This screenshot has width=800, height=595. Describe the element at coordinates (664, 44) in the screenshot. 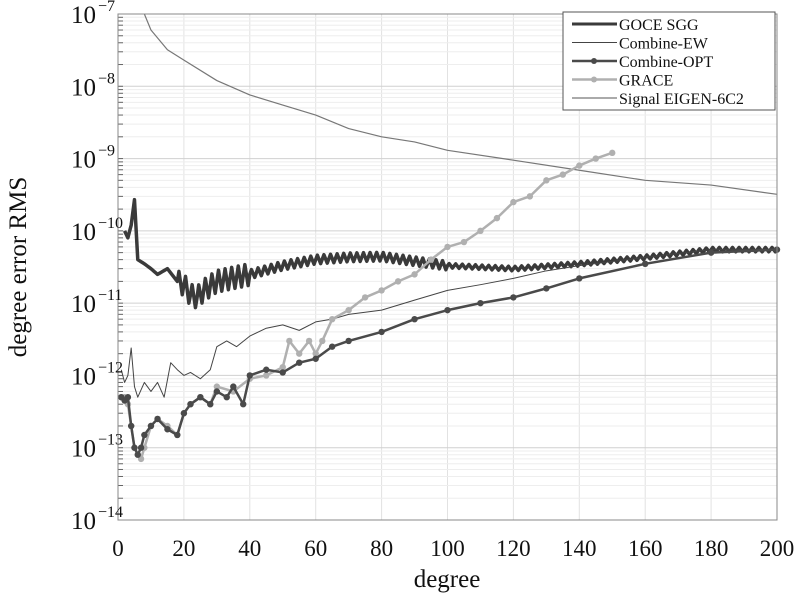

I see `legend-label: Combine-EW` at that location.